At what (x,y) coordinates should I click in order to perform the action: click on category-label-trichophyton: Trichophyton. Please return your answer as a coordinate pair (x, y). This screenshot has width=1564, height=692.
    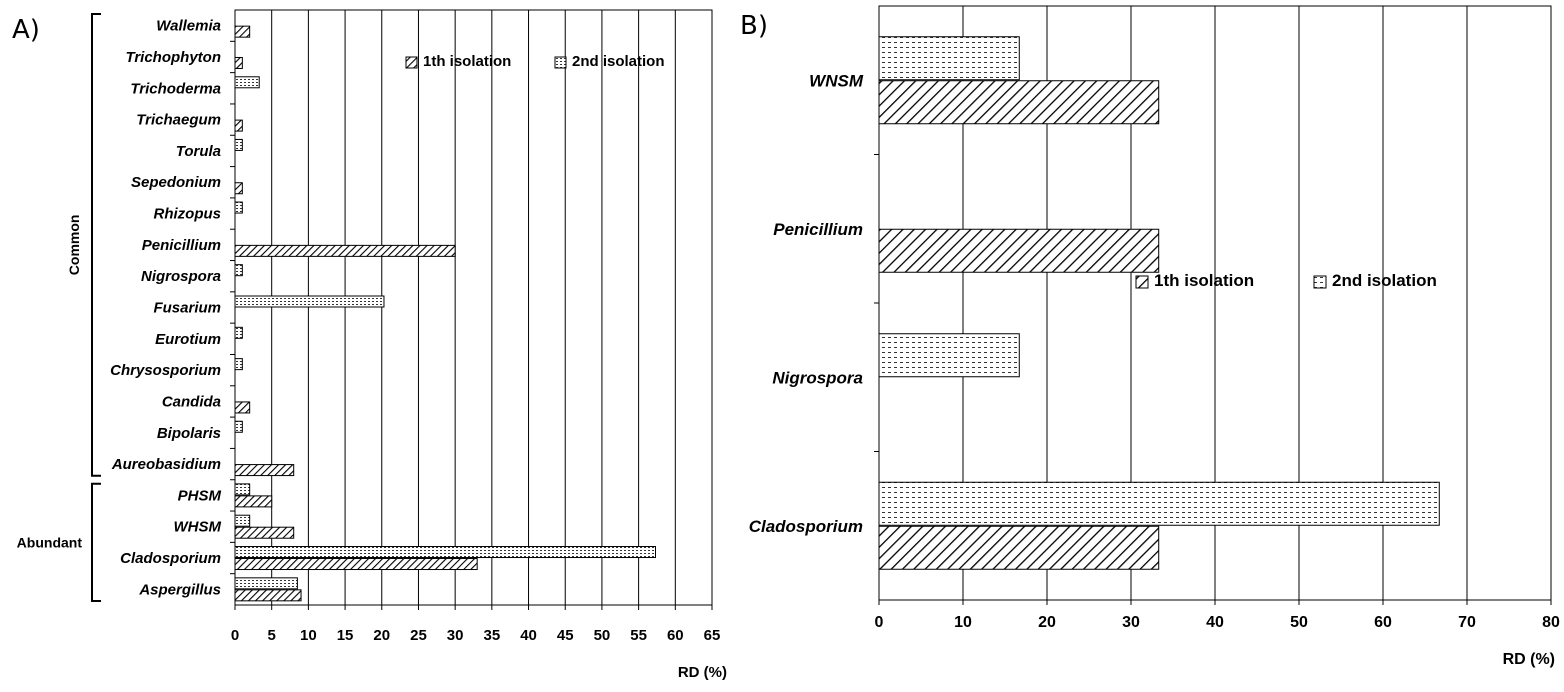
    Looking at the image, I should click on (173, 57).